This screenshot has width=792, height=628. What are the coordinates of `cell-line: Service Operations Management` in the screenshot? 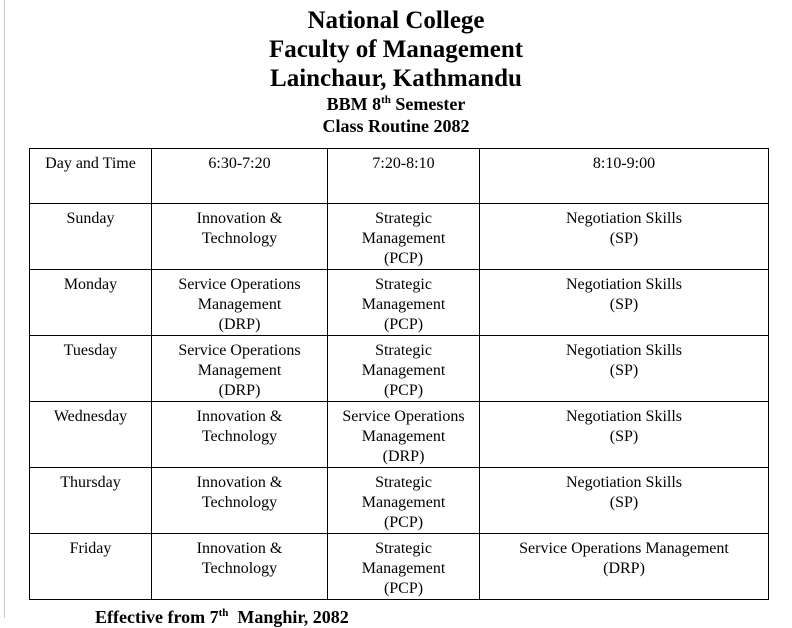 It's located at (624, 548).